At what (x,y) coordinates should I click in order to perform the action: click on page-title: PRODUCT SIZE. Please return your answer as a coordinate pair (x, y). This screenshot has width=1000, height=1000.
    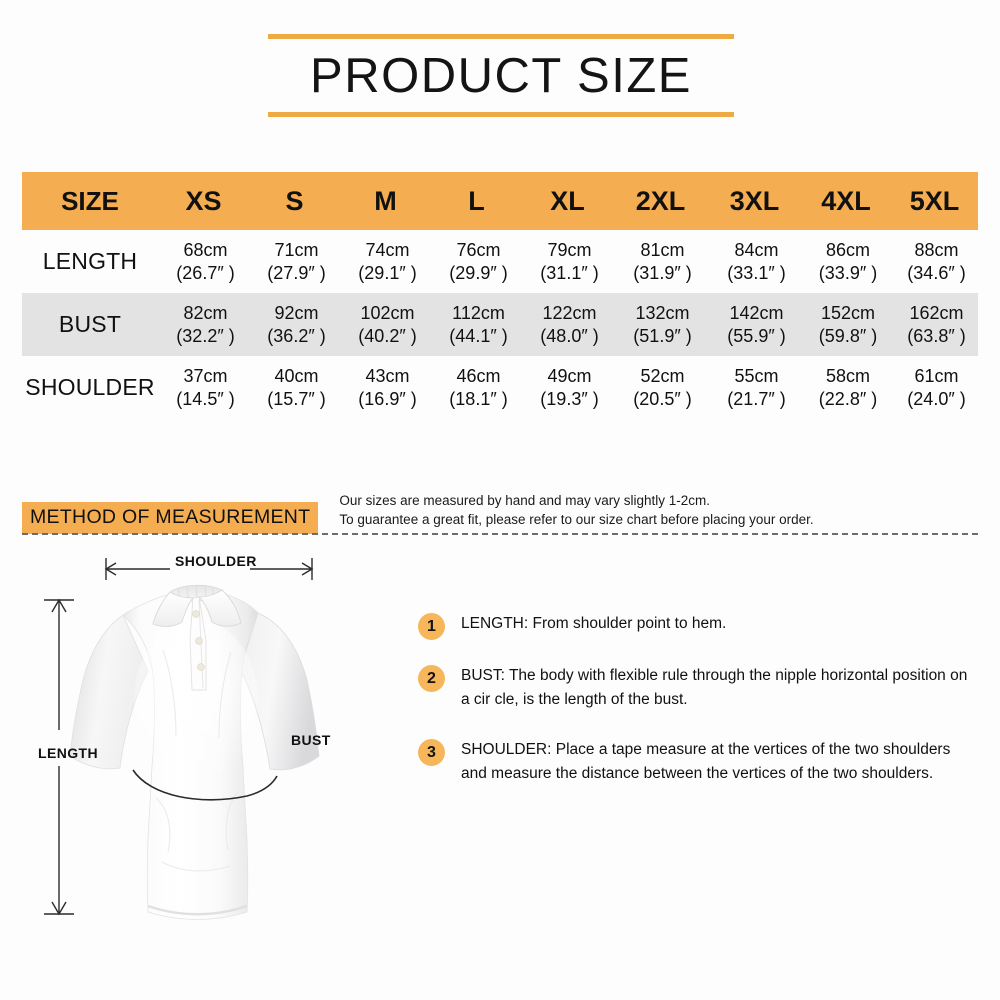
    Looking at the image, I should click on (501, 76).